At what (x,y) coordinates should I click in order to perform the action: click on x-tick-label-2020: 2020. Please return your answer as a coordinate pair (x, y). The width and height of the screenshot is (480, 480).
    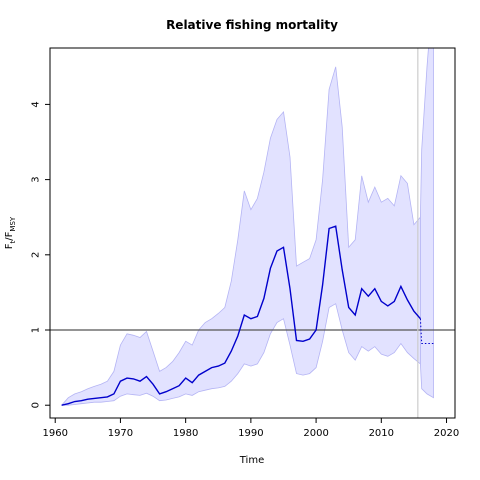
    Looking at the image, I should click on (446, 433).